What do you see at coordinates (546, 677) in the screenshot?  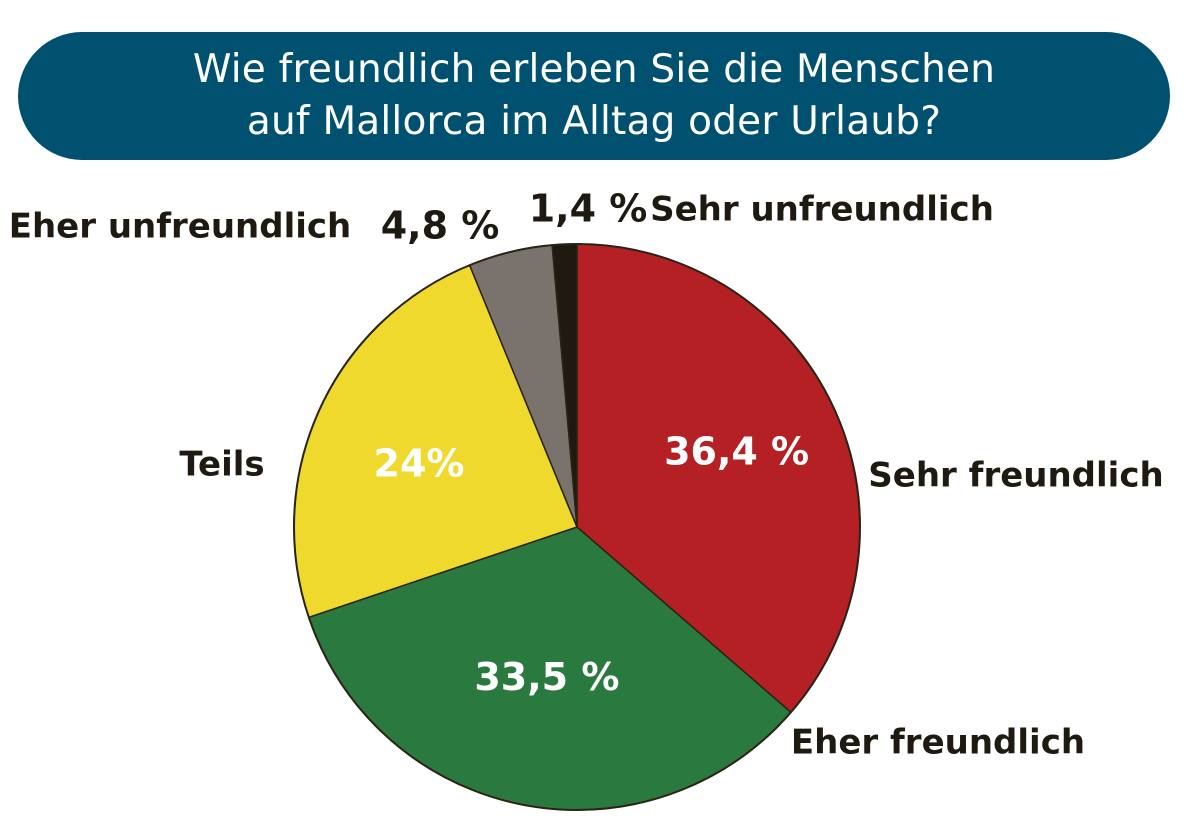 I see `slice-value-label: 33,5 %` at bounding box center [546, 677].